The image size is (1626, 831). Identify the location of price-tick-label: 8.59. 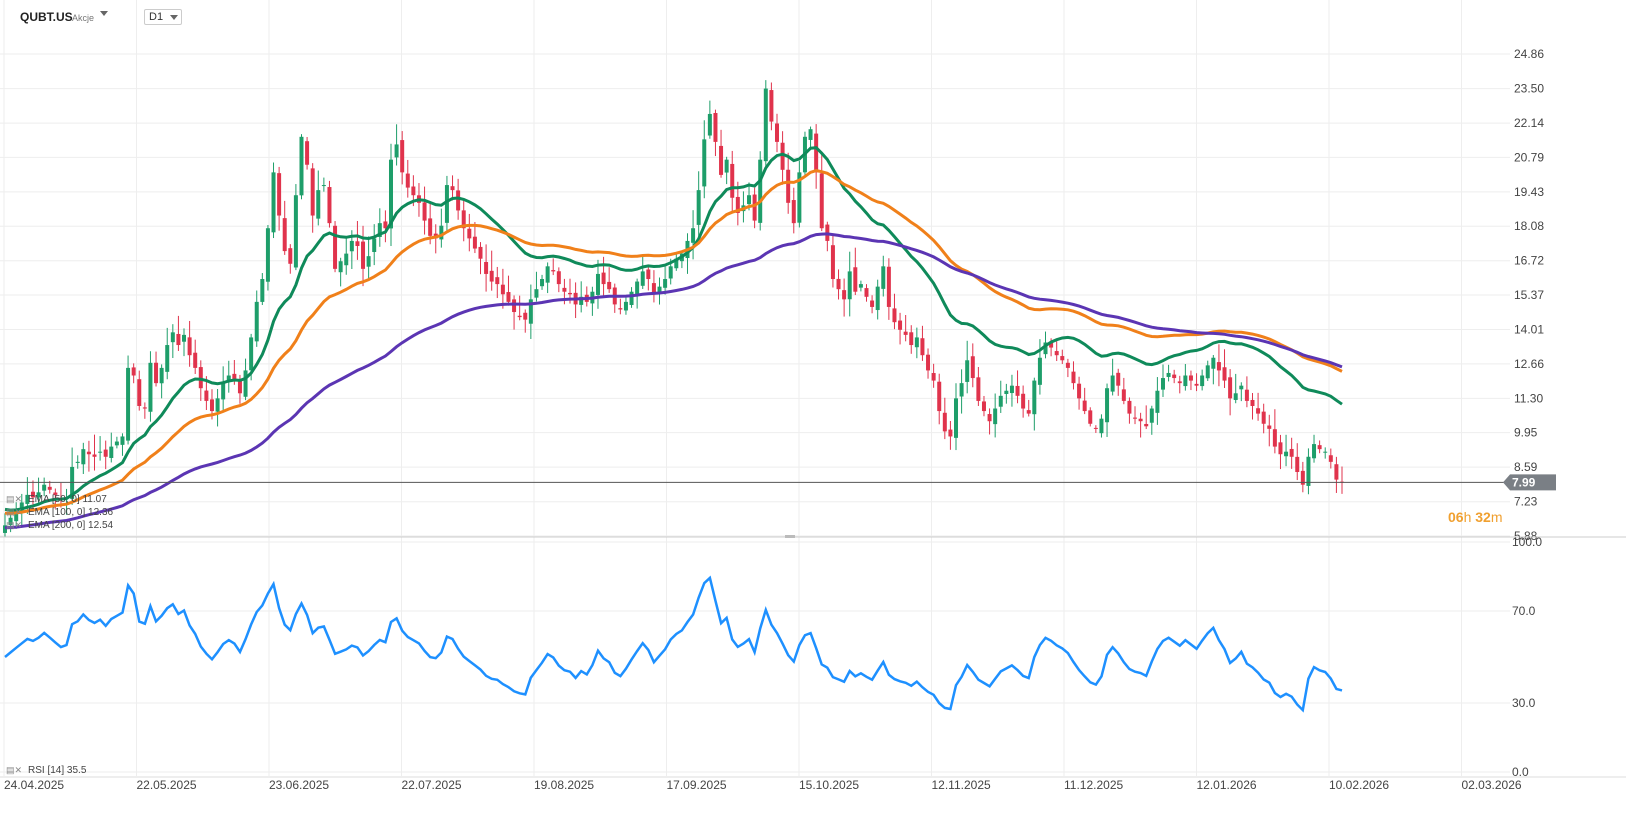
(1526, 467).